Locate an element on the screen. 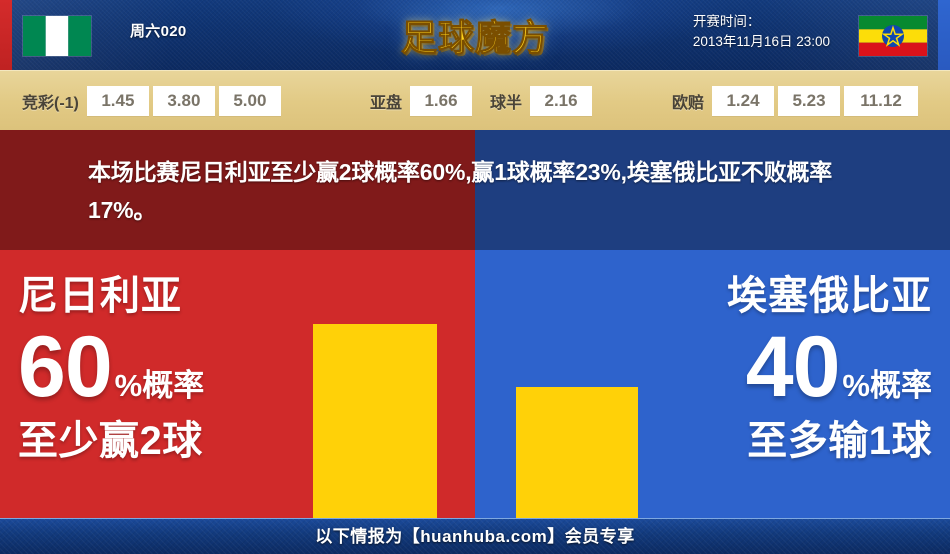 This screenshot has height=554, width=950. away-team-name: 埃塞俄比亚 is located at coordinates (829, 296).